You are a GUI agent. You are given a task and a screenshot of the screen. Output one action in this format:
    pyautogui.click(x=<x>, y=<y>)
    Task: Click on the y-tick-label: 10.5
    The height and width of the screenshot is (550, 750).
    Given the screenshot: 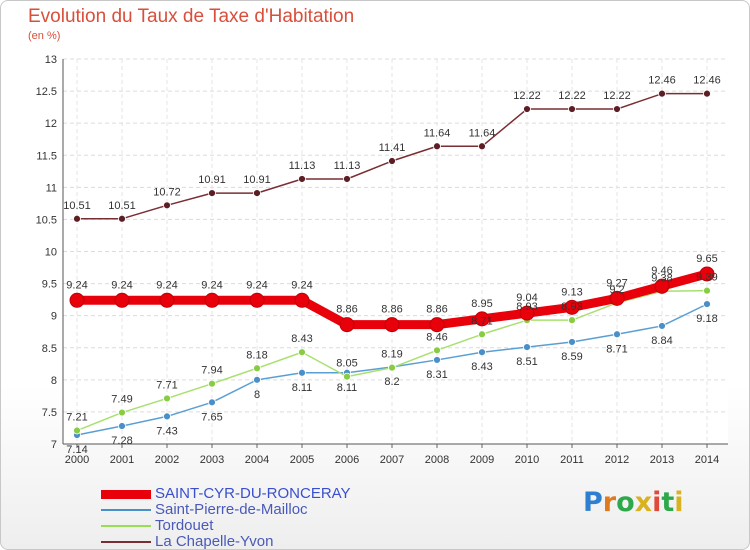 What is the action you would take?
    pyautogui.click(x=46, y=220)
    